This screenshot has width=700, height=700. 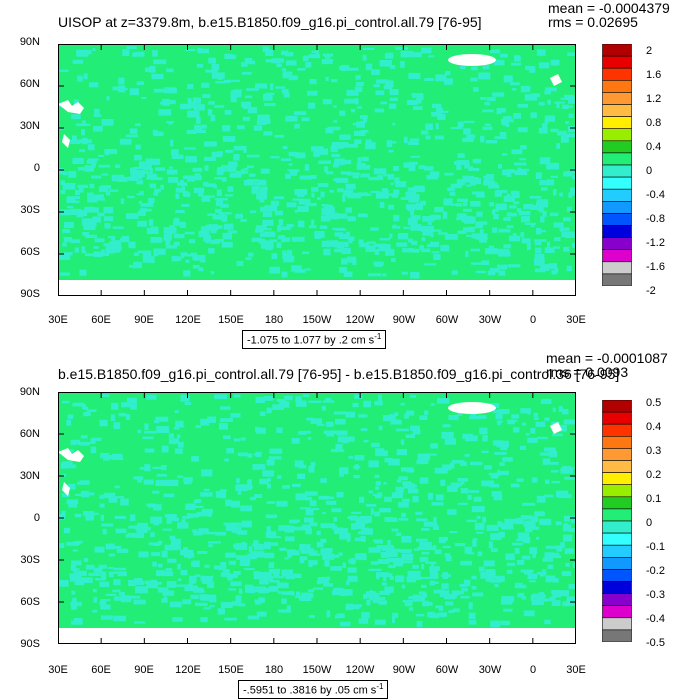 I want to click on colorbar-label: 1.6, so click(x=654, y=75).